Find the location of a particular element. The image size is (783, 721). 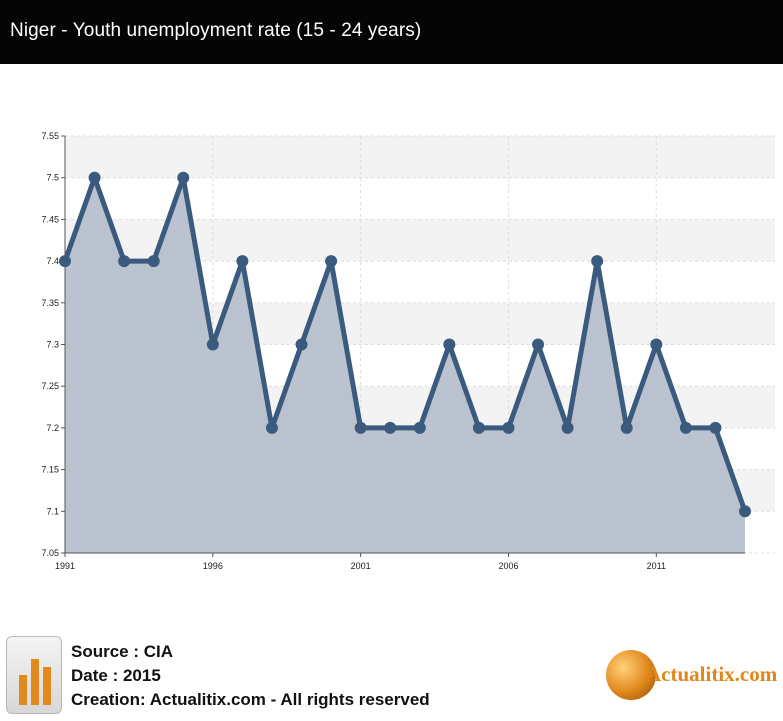

globe-icon is located at coordinates (631, 675).